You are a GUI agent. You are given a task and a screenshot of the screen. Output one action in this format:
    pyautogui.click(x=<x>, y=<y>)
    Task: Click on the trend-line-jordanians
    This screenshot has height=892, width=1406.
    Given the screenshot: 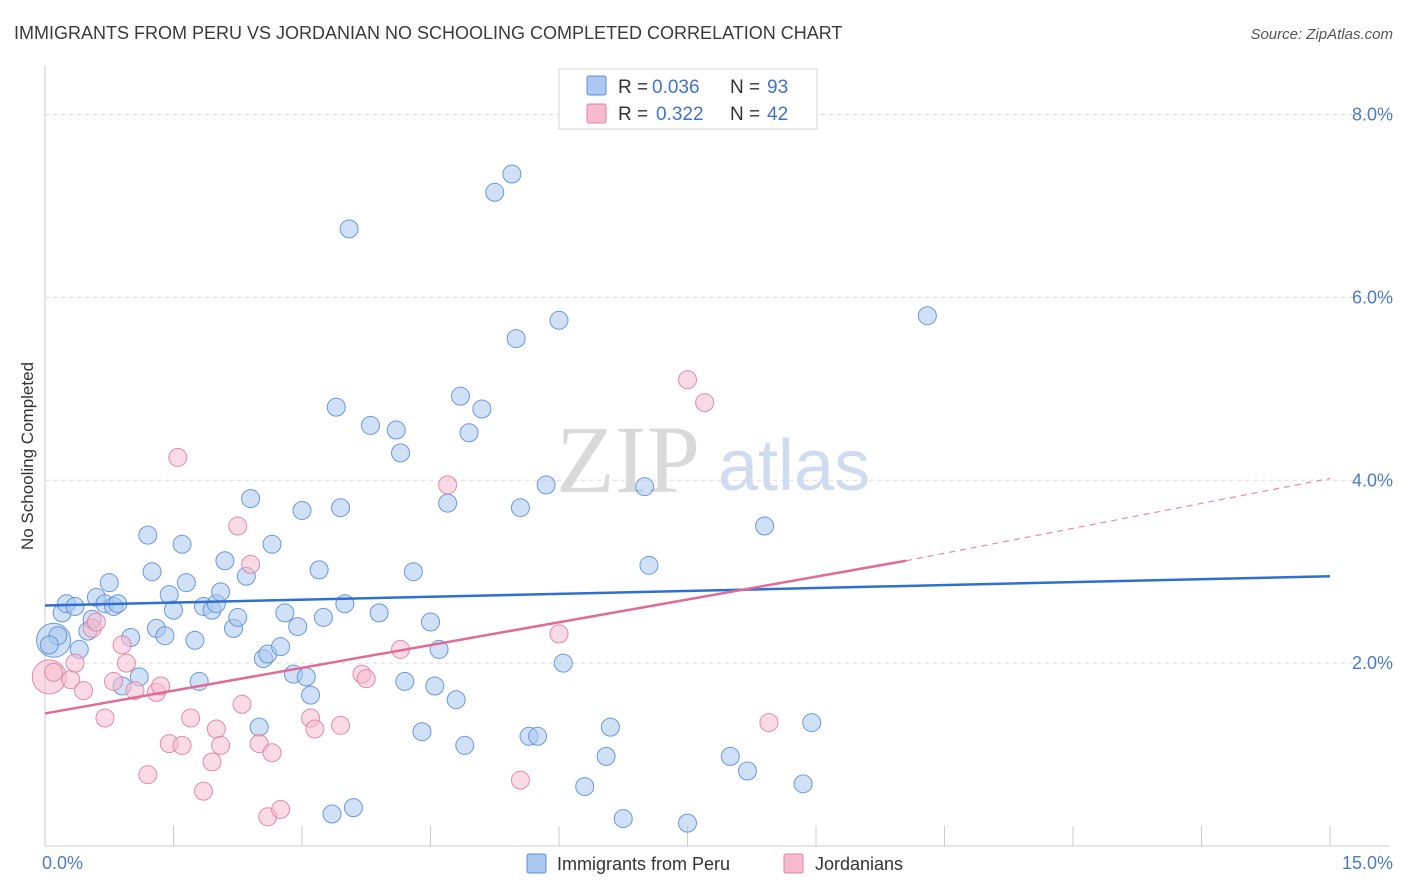 What is the action you would take?
    pyautogui.click(x=475, y=637)
    